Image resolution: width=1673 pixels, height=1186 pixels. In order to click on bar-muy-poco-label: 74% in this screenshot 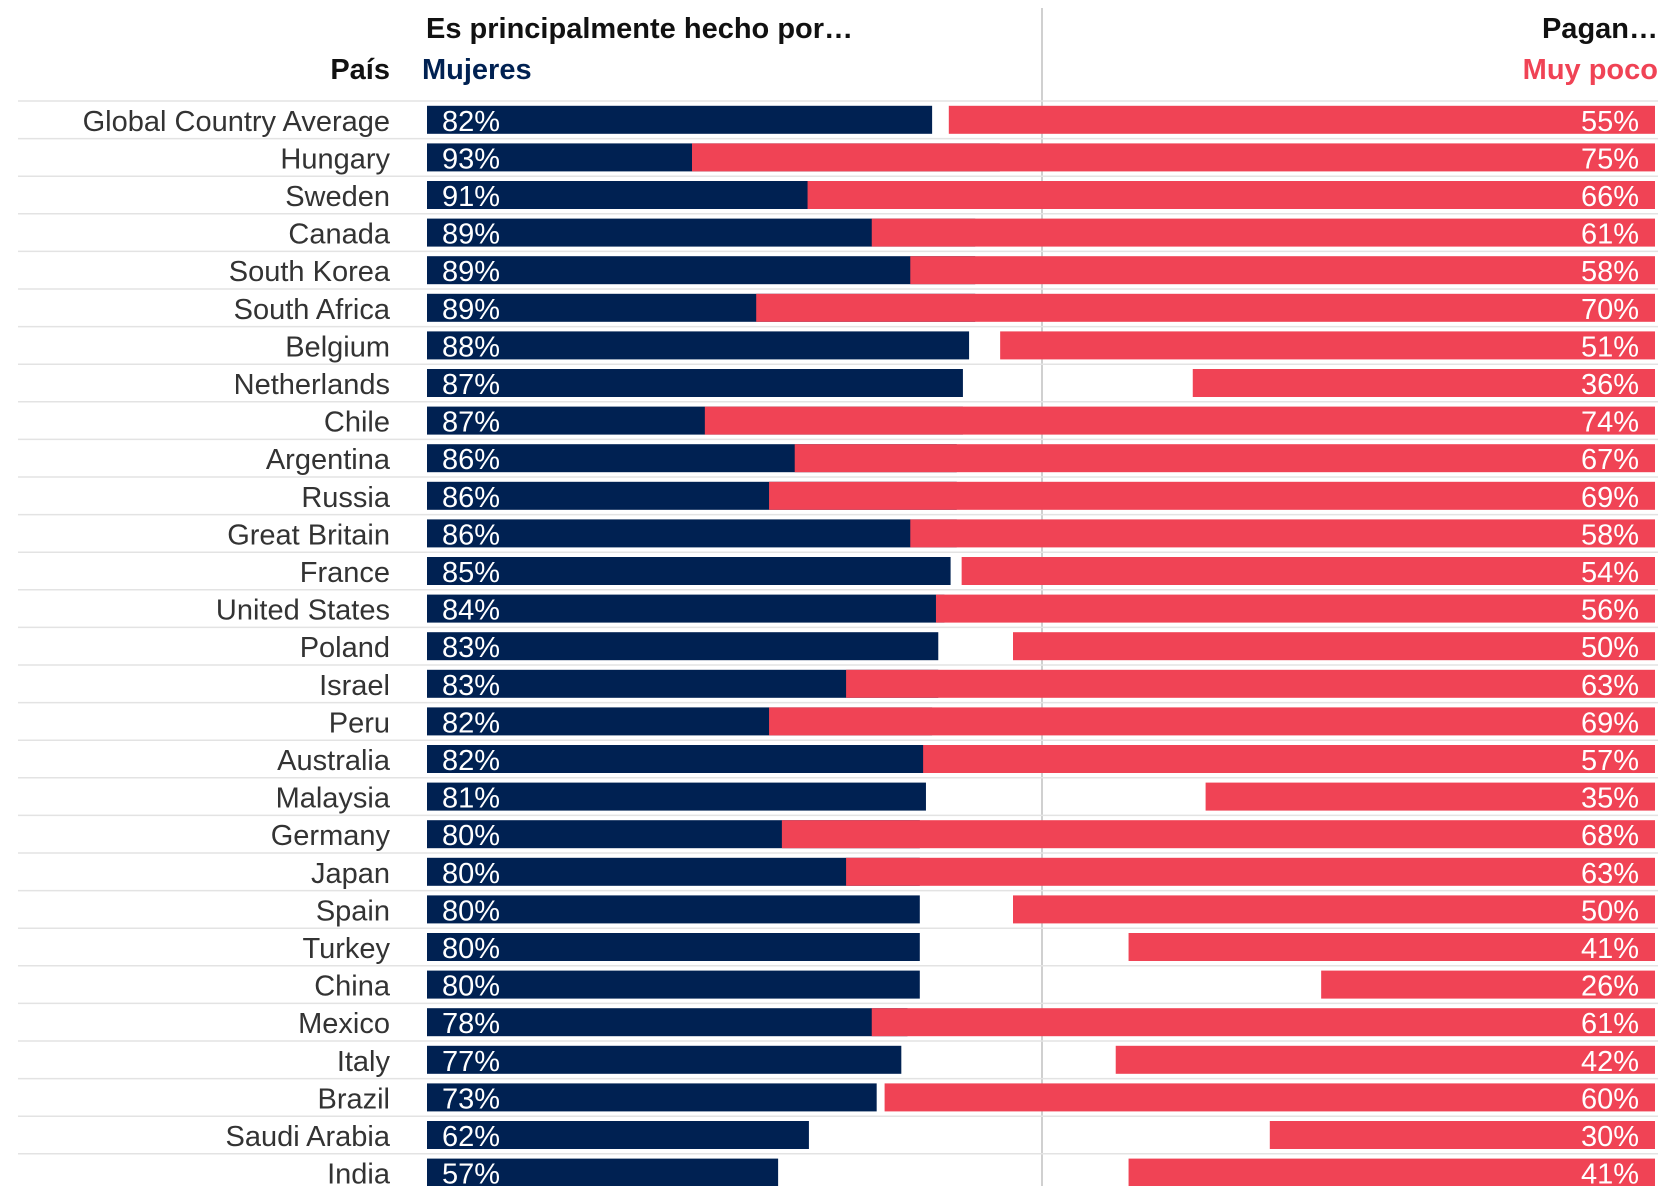, I will do `click(1610, 423)`.